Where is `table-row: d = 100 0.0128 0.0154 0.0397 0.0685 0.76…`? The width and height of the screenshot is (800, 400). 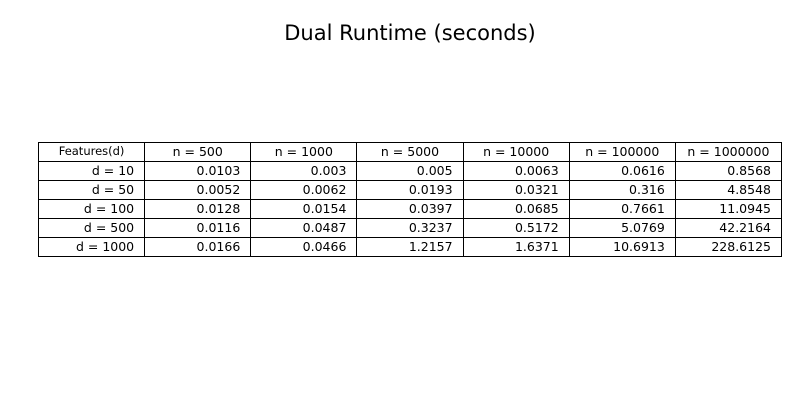 table-row: d = 100 0.0128 0.0154 0.0397 0.0685 0.76… is located at coordinates (410, 209).